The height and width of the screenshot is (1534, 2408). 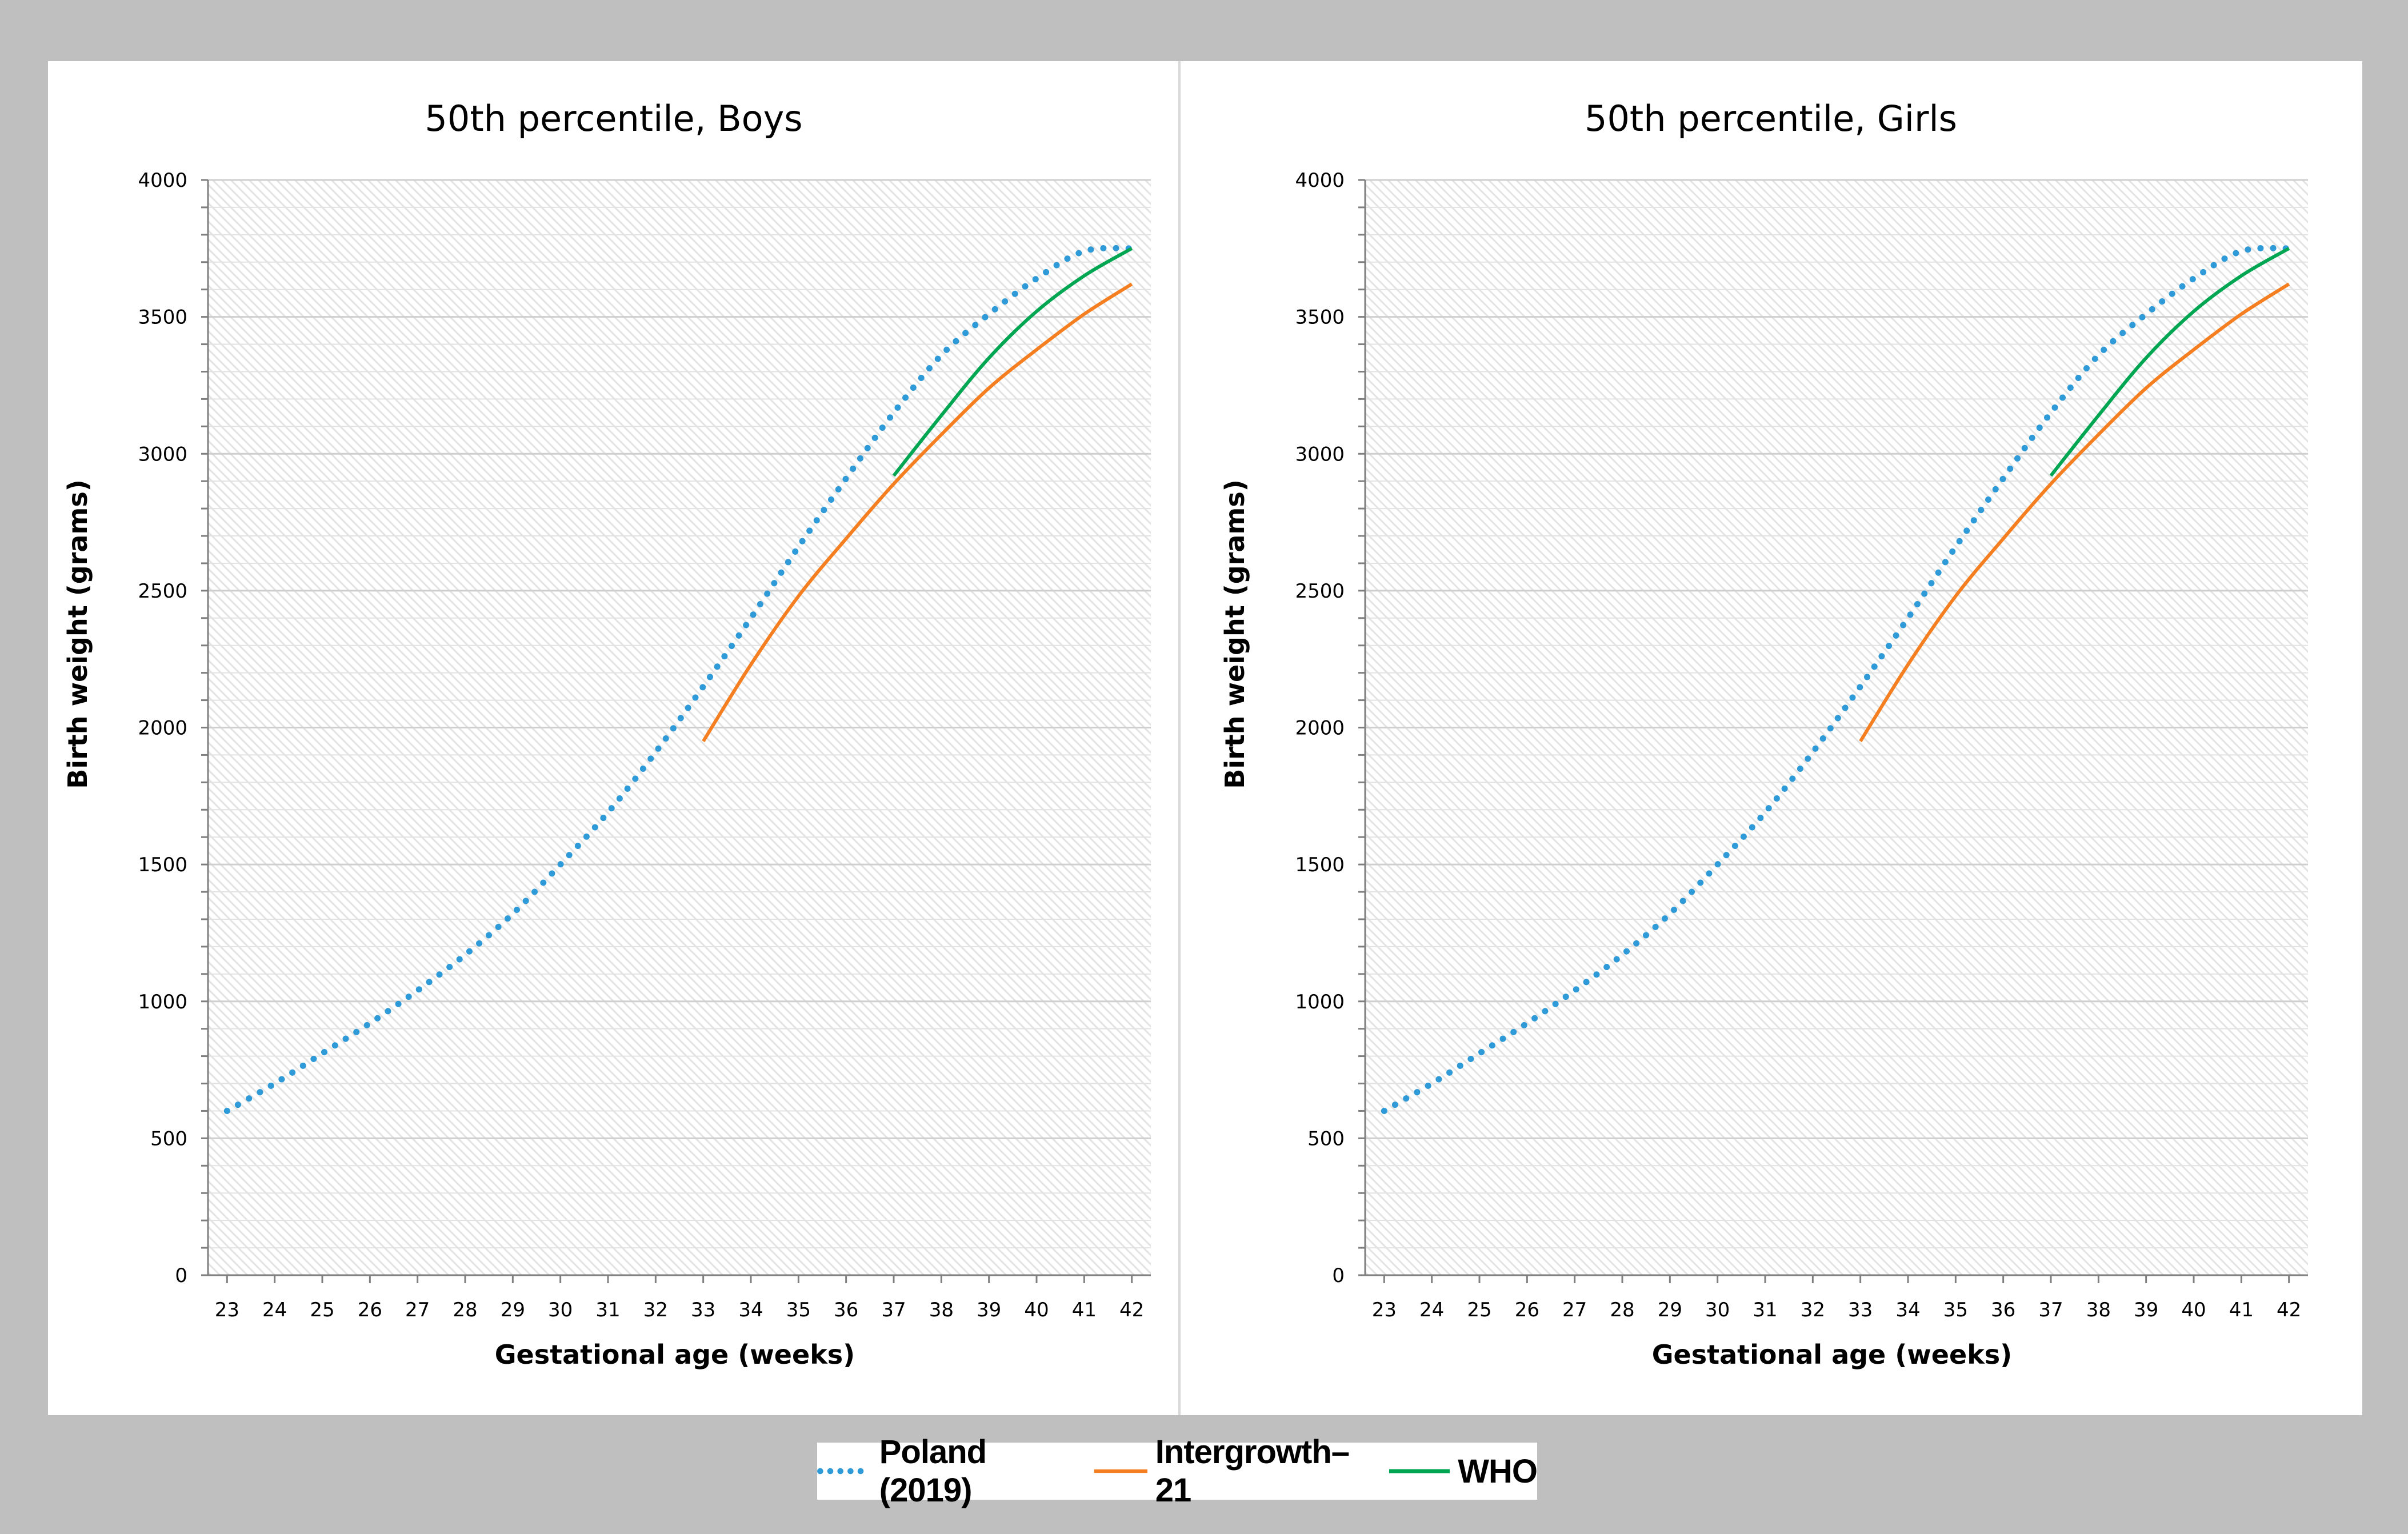 What do you see at coordinates (1498, 1471) in the screenshot?
I see `legend-label: WHO` at bounding box center [1498, 1471].